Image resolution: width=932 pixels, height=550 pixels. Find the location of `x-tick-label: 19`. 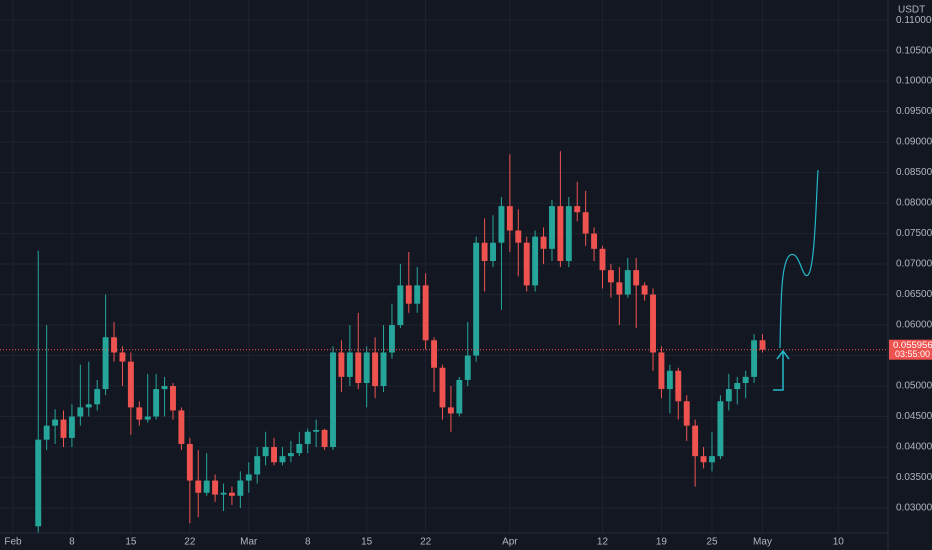

x-tick-label: 19 is located at coordinates (662, 542).